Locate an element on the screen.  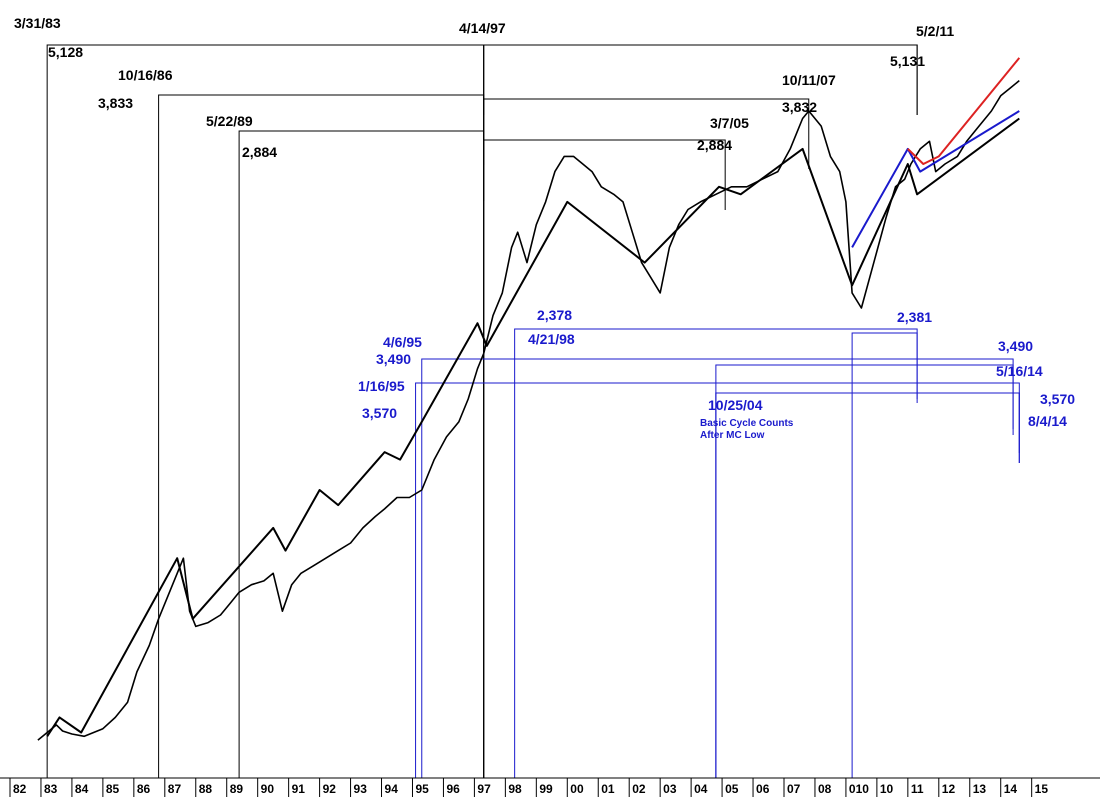
annotation-line-2: After MC Low is located at coordinates (732, 435).